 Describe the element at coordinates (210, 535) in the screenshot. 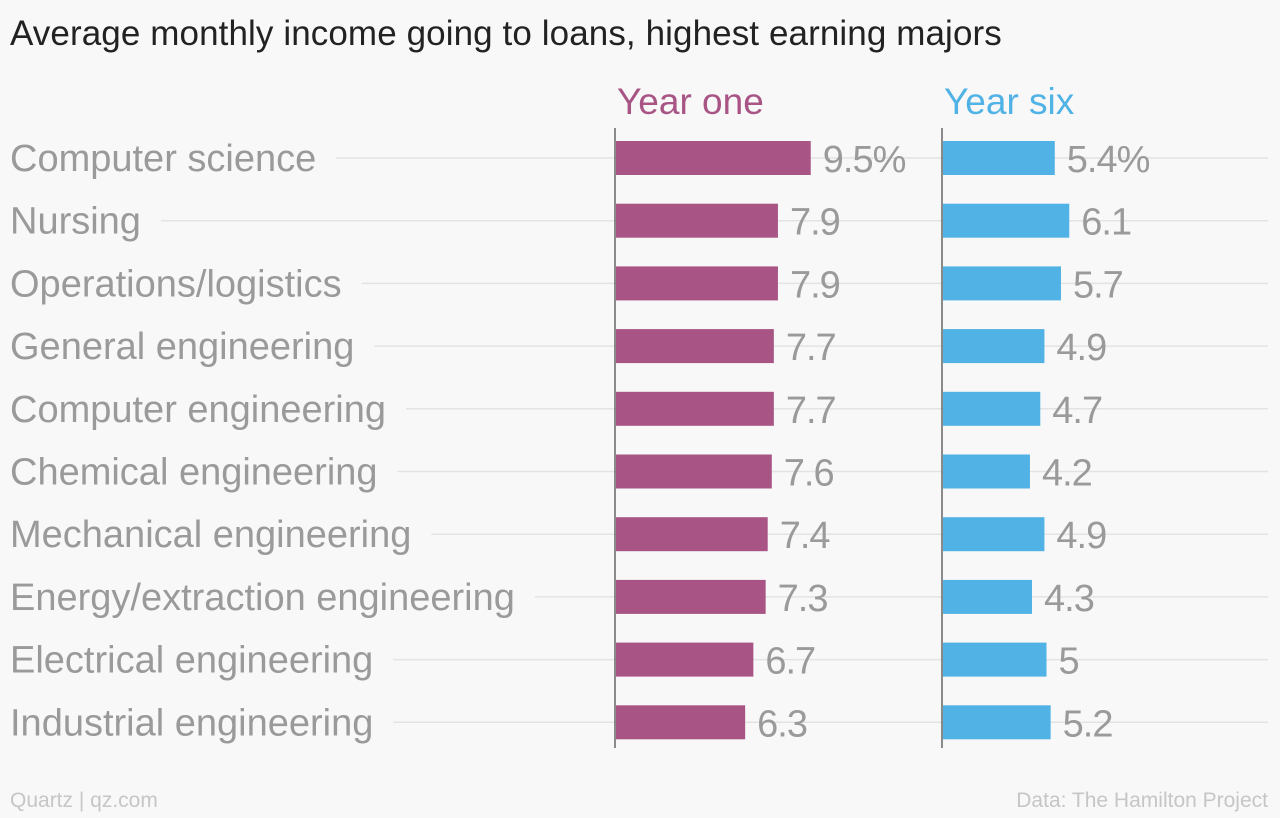

I see `category-label: Mechanical engineering` at that location.